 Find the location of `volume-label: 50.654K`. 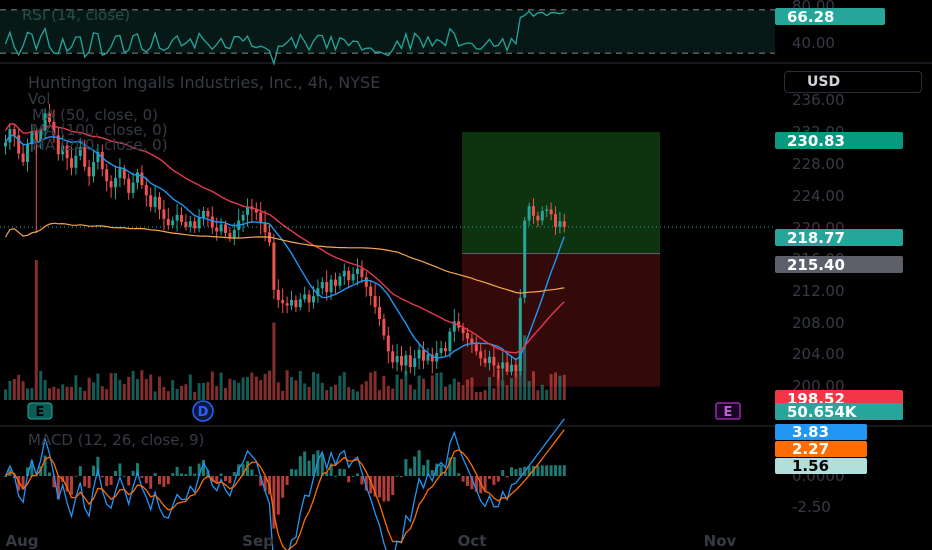

volume-label: 50.654K is located at coordinates (822, 412).